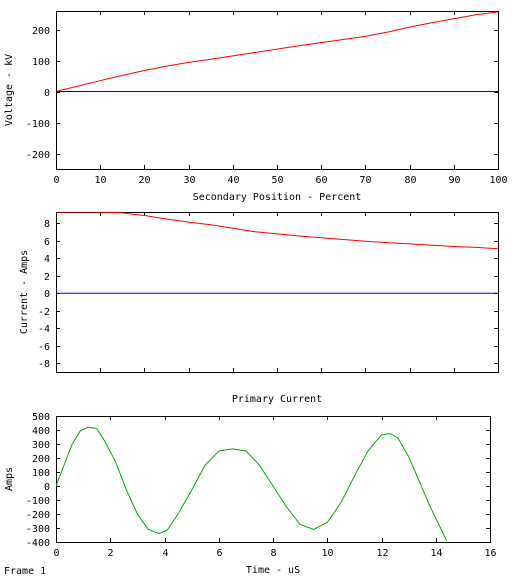 The width and height of the screenshot is (512, 582). I want to click on x-tick-label: 4, so click(165, 553).